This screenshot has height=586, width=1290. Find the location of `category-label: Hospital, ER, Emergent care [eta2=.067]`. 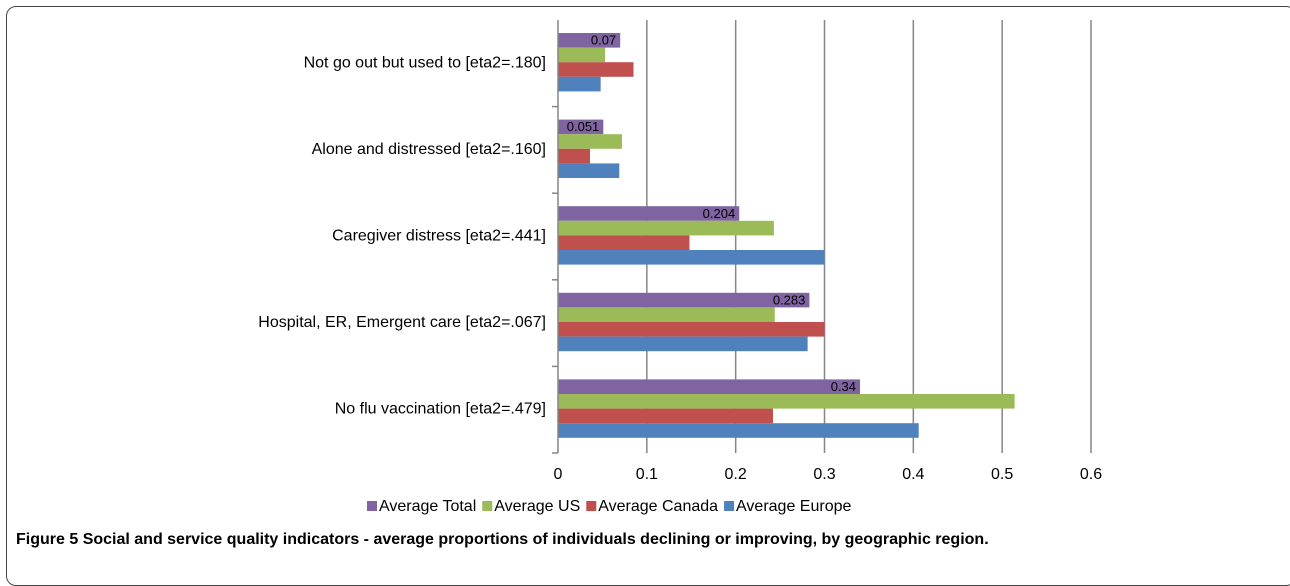

category-label: Hospital, ER, Emergent care [eta2=.067] is located at coordinates (402, 322).